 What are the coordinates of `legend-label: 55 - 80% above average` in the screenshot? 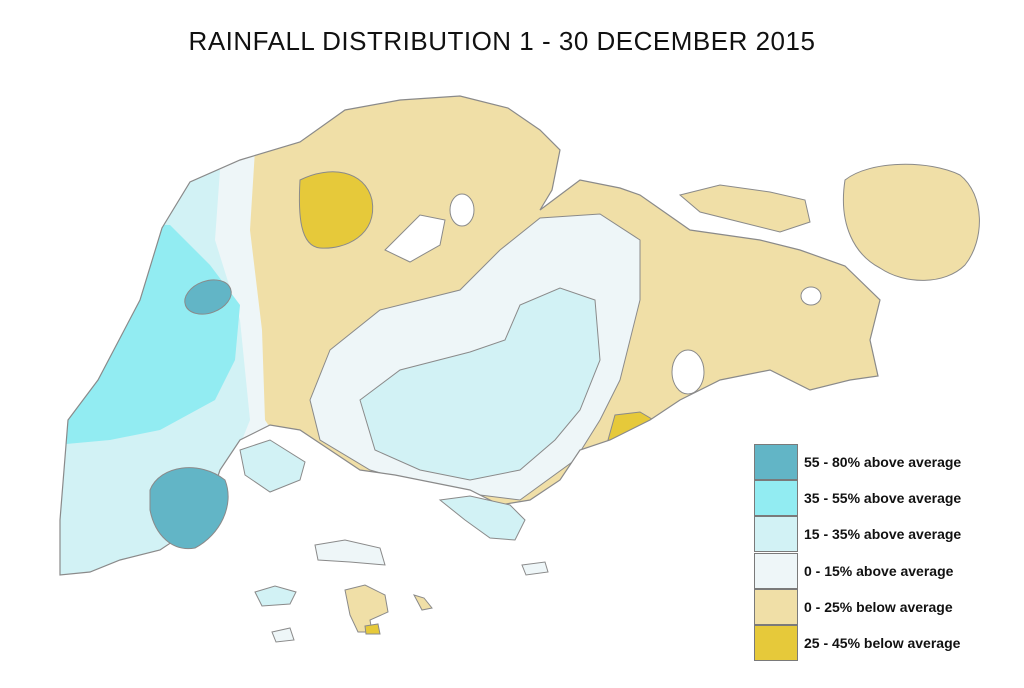 It's located at (883, 462).